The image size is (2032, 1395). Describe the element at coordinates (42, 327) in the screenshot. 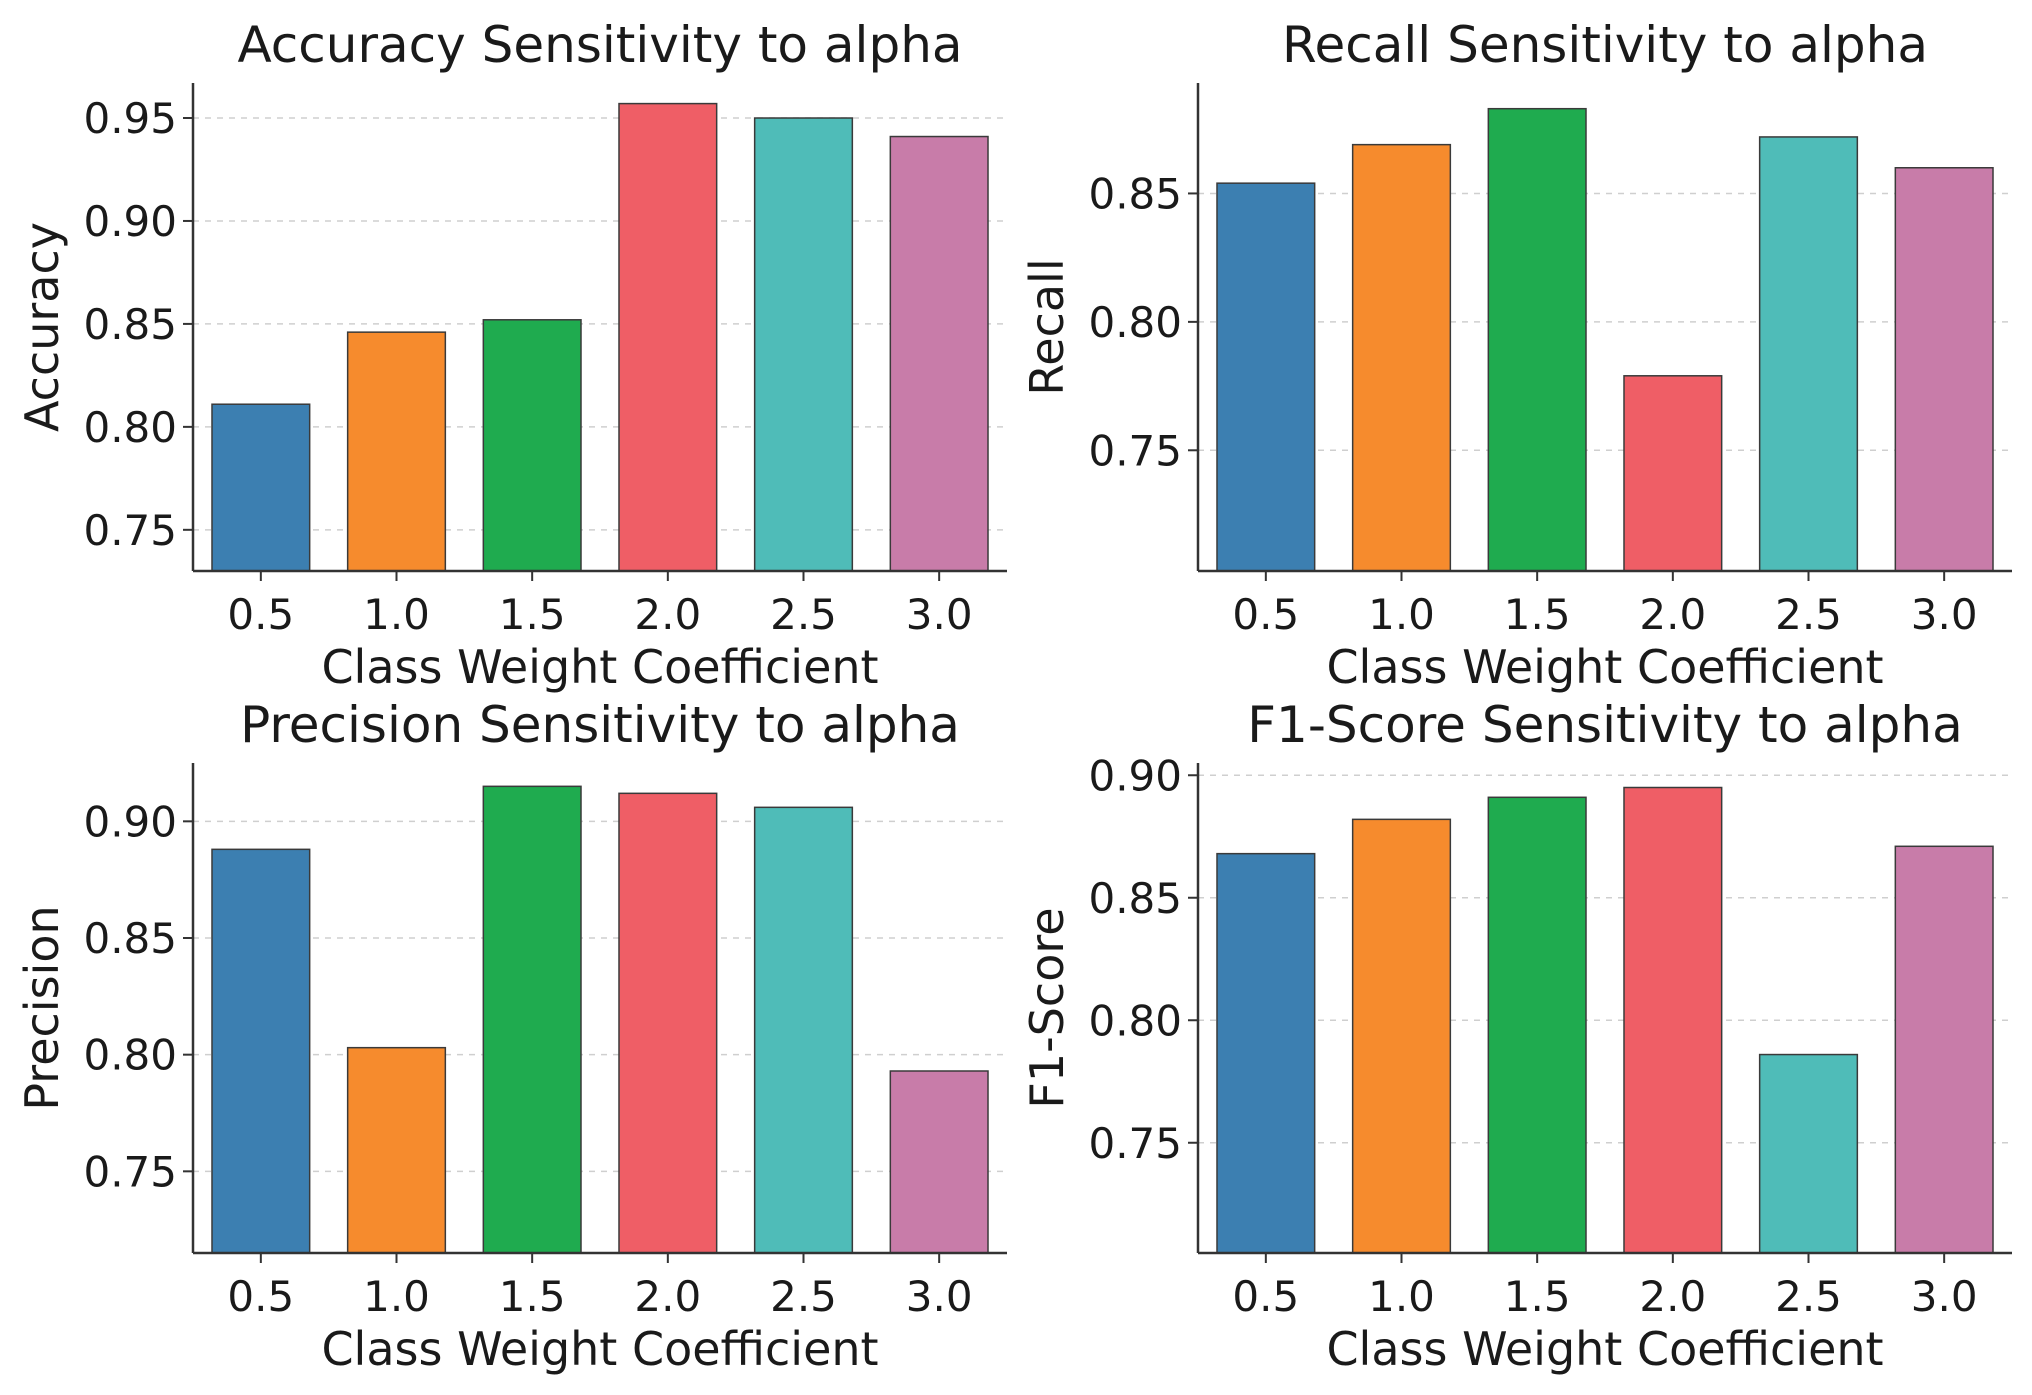

I see `y-axis-label: Accuracy` at that location.